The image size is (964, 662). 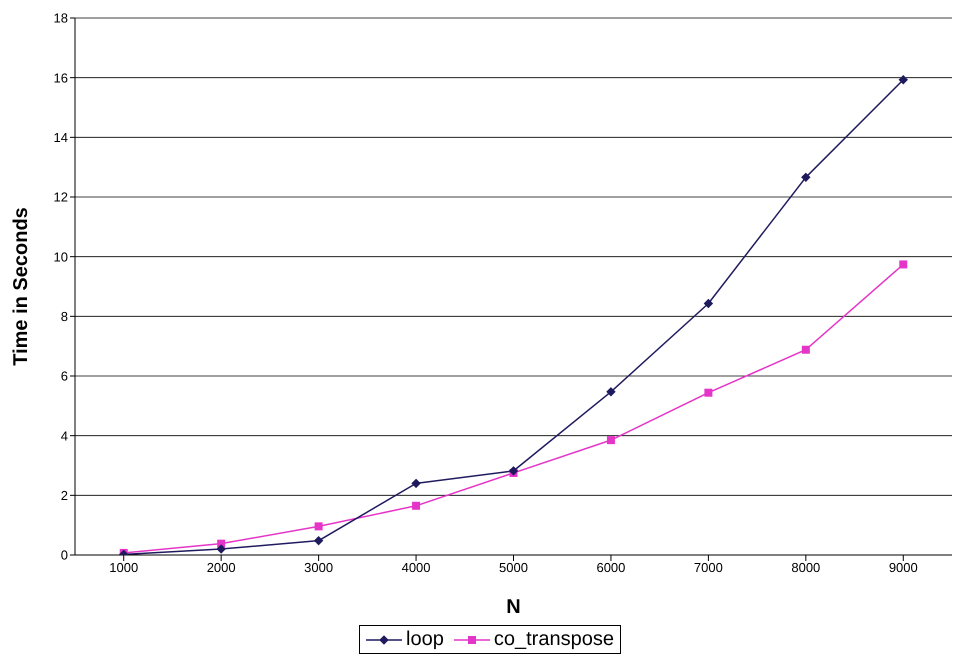 What do you see at coordinates (64, 555) in the screenshot?
I see `y-tick-label: 0` at bounding box center [64, 555].